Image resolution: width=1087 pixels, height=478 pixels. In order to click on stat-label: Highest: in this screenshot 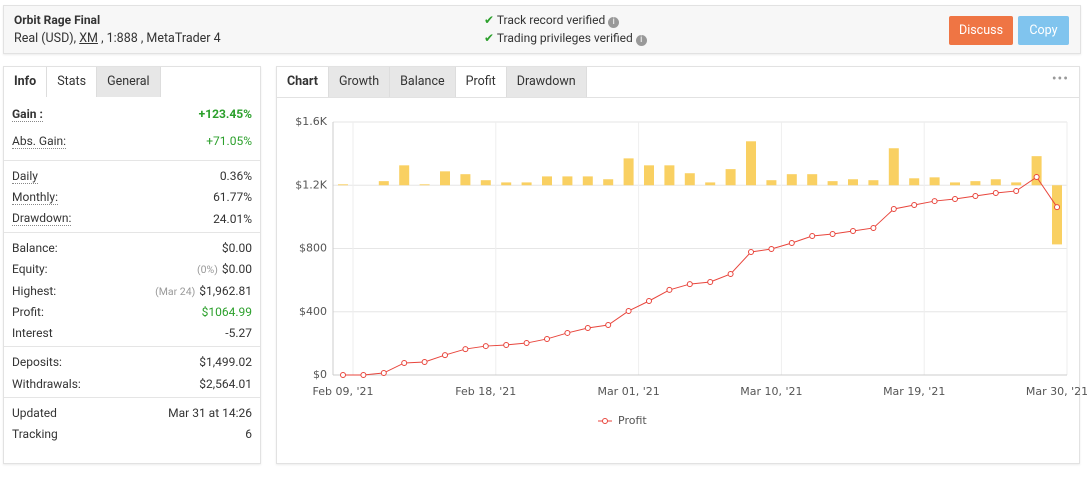, I will do `click(34, 290)`.